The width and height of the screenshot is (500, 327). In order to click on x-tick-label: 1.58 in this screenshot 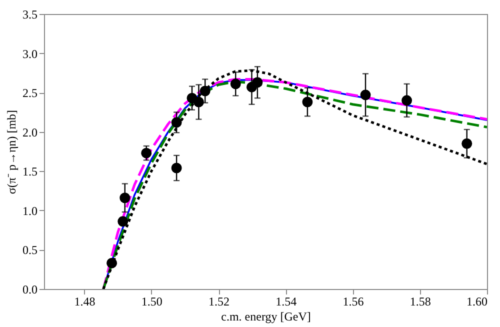, I will do `click(420, 301)`.